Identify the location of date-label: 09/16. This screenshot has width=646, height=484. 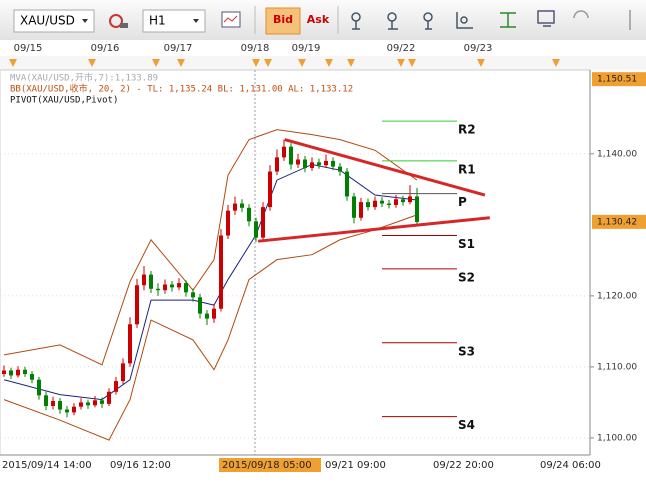
(105, 48).